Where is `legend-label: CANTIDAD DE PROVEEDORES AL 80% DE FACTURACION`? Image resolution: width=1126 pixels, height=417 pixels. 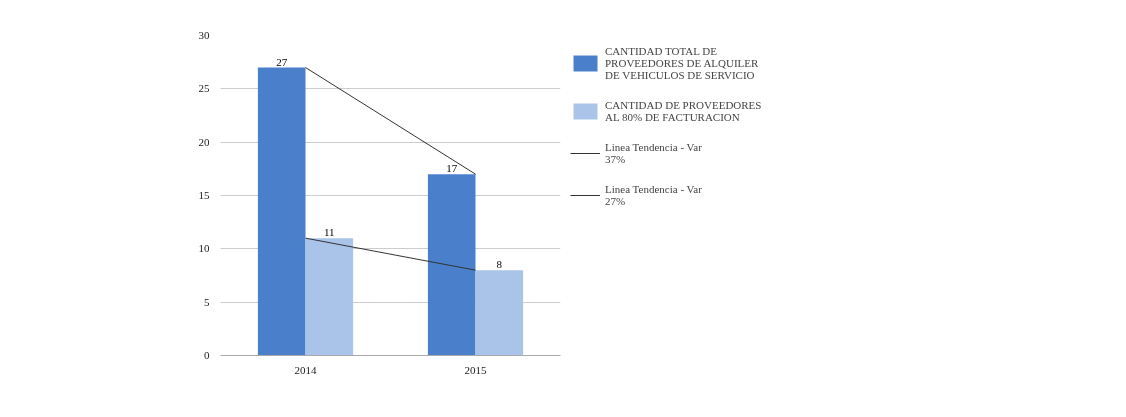 legend-label: CANTIDAD DE PROVEEDORES AL 80% DE FACTURACION is located at coordinates (683, 111).